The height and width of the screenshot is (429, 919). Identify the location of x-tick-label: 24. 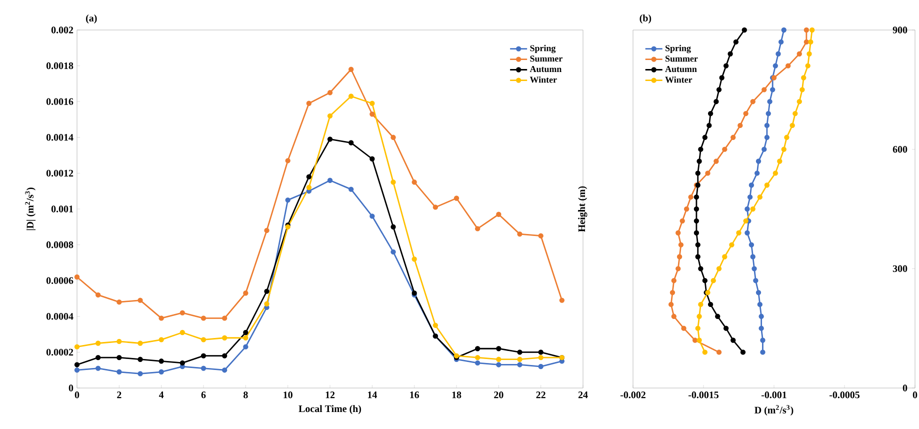
(583, 395).